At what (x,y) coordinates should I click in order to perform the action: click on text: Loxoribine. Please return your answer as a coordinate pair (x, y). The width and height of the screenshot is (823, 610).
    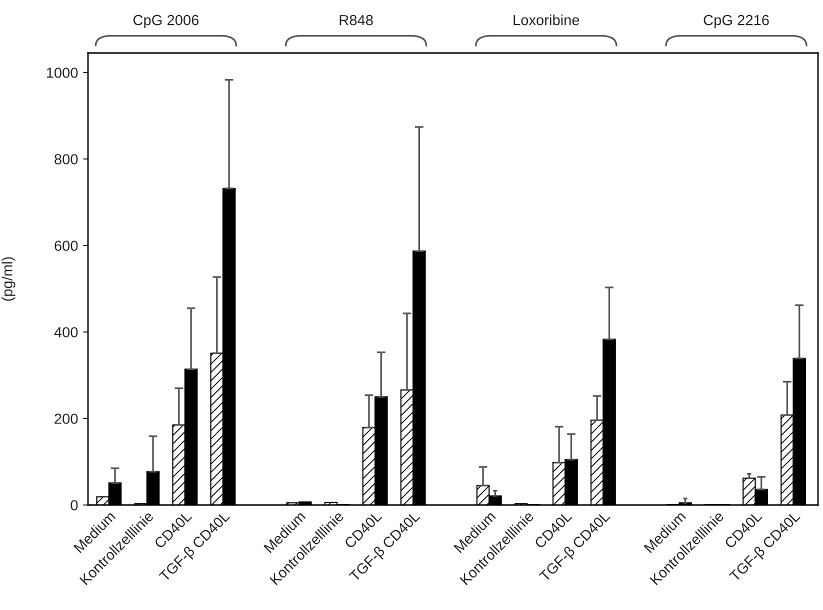
    Looking at the image, I should click on (547, 20).